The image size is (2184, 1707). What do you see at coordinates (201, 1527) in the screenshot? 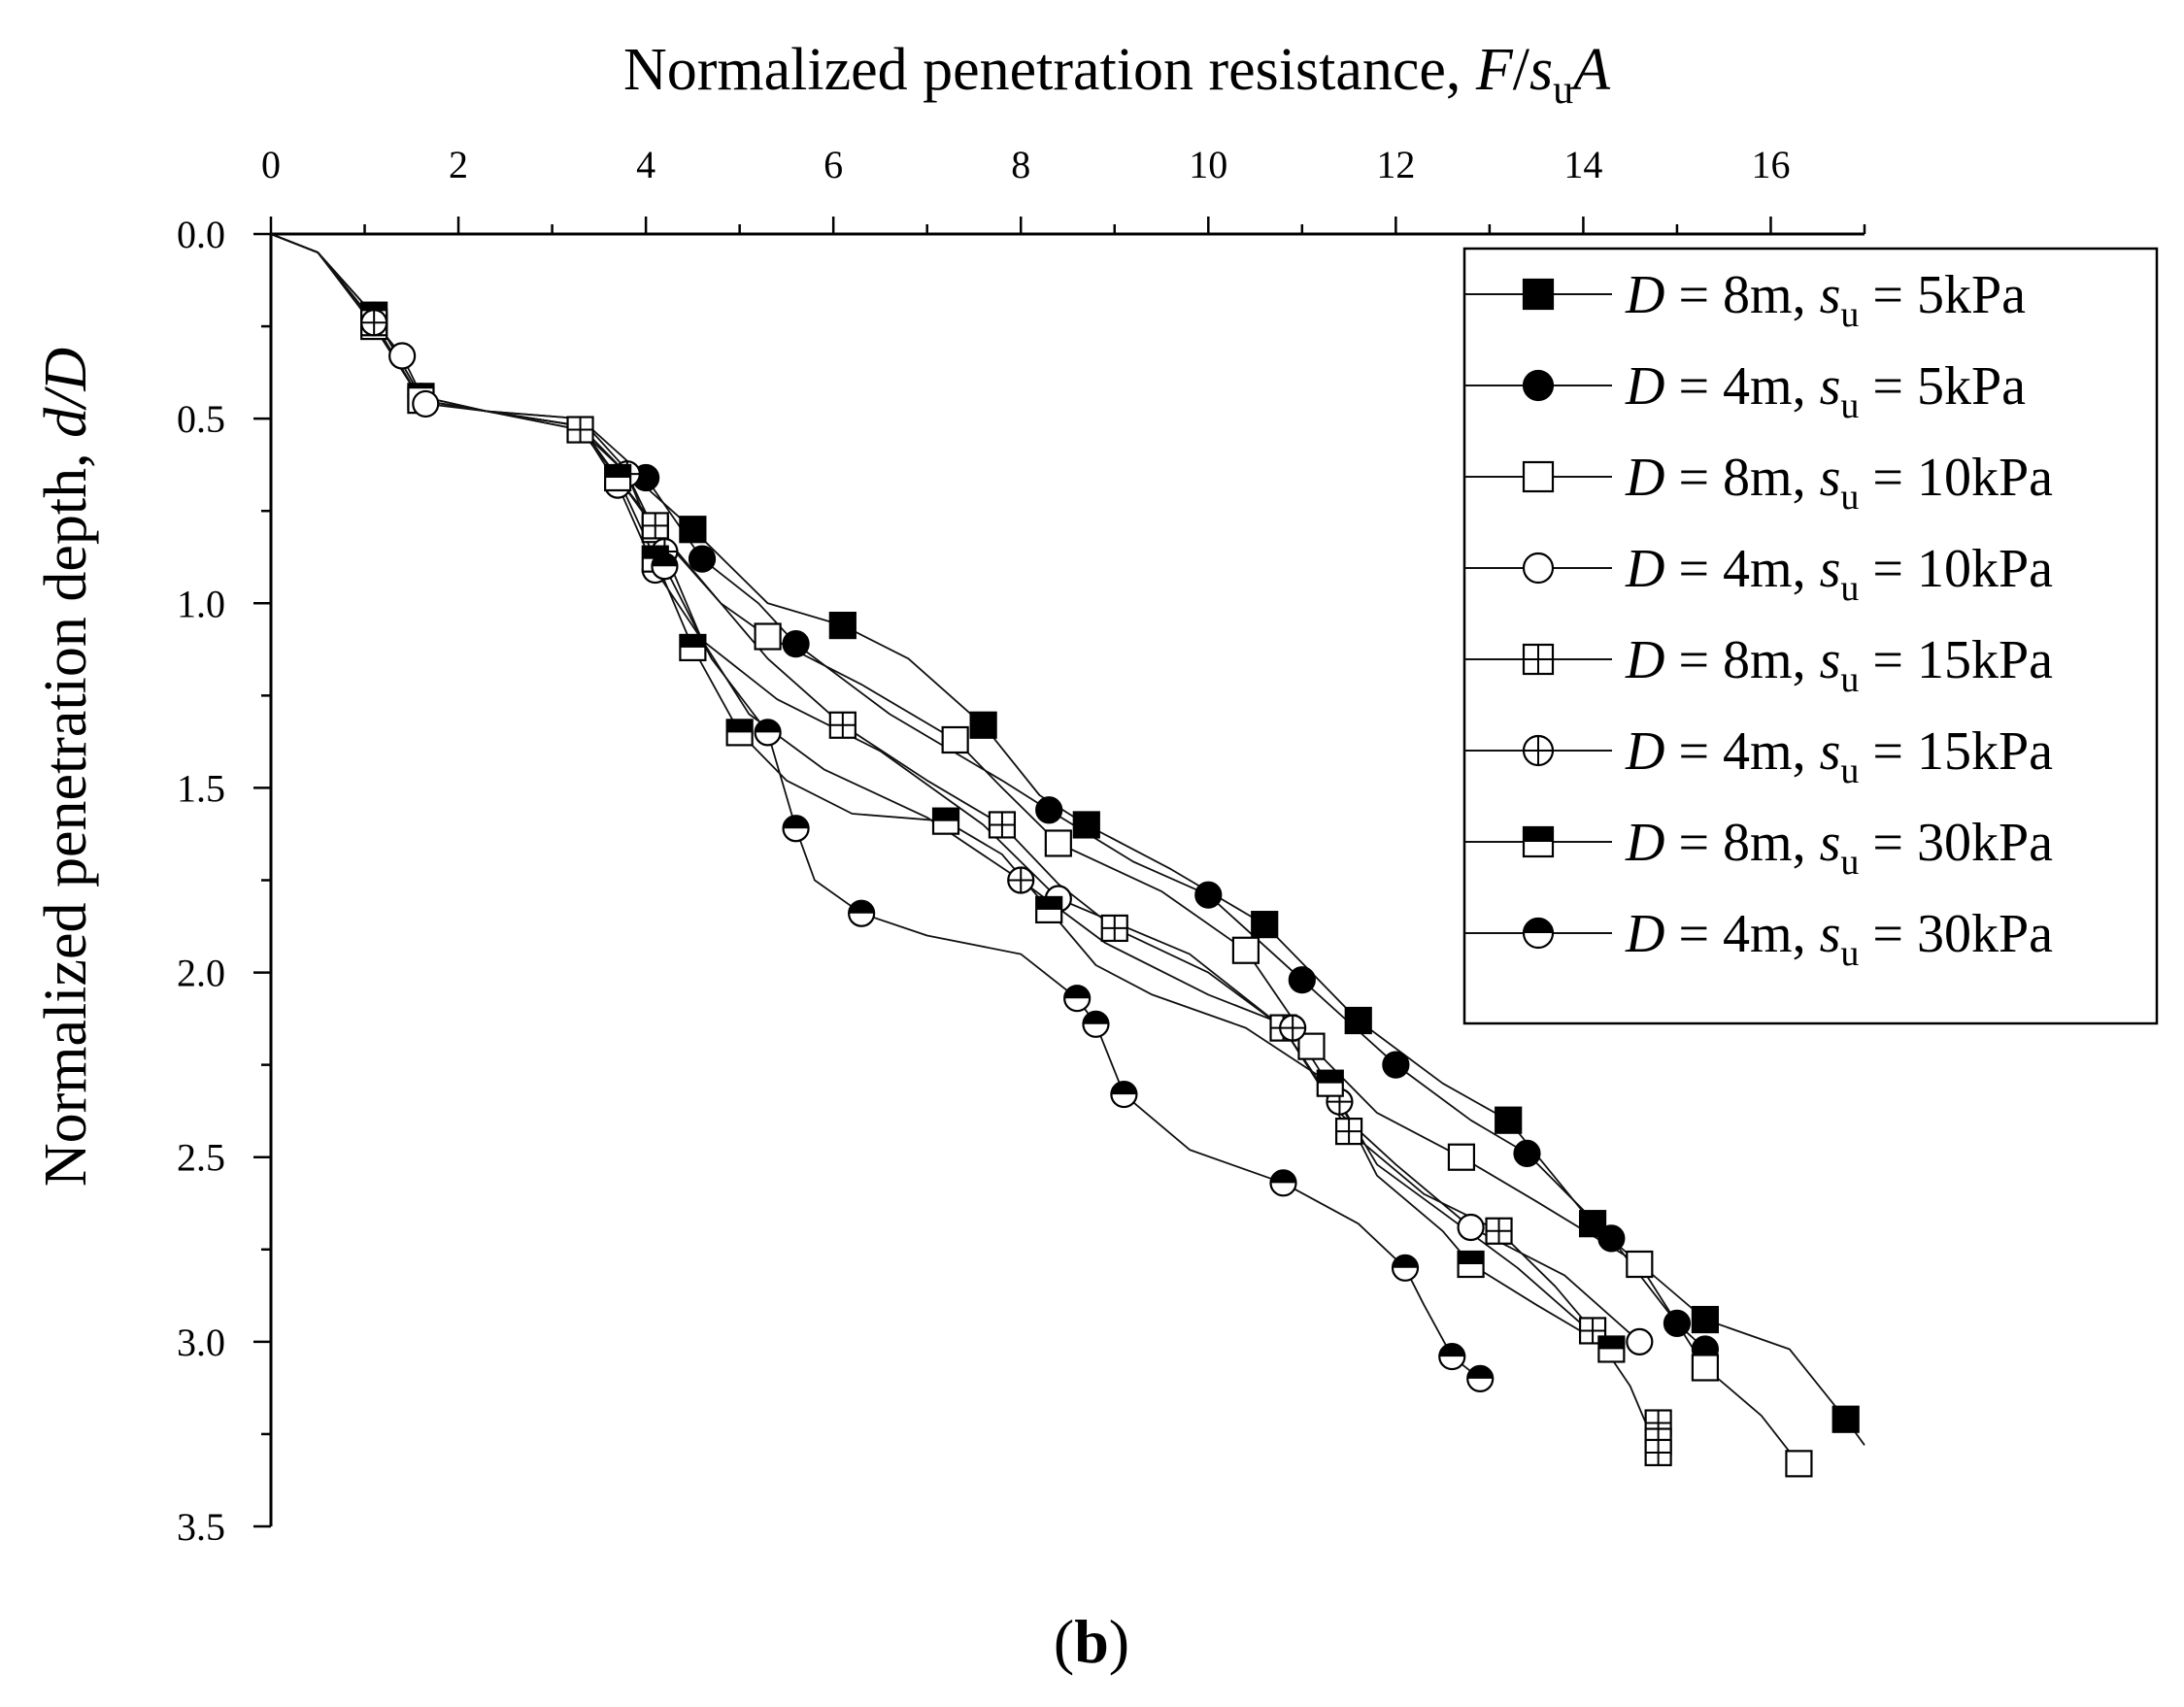
I see `y-tick-label: 3.5` at bounding box center [201, 1527].